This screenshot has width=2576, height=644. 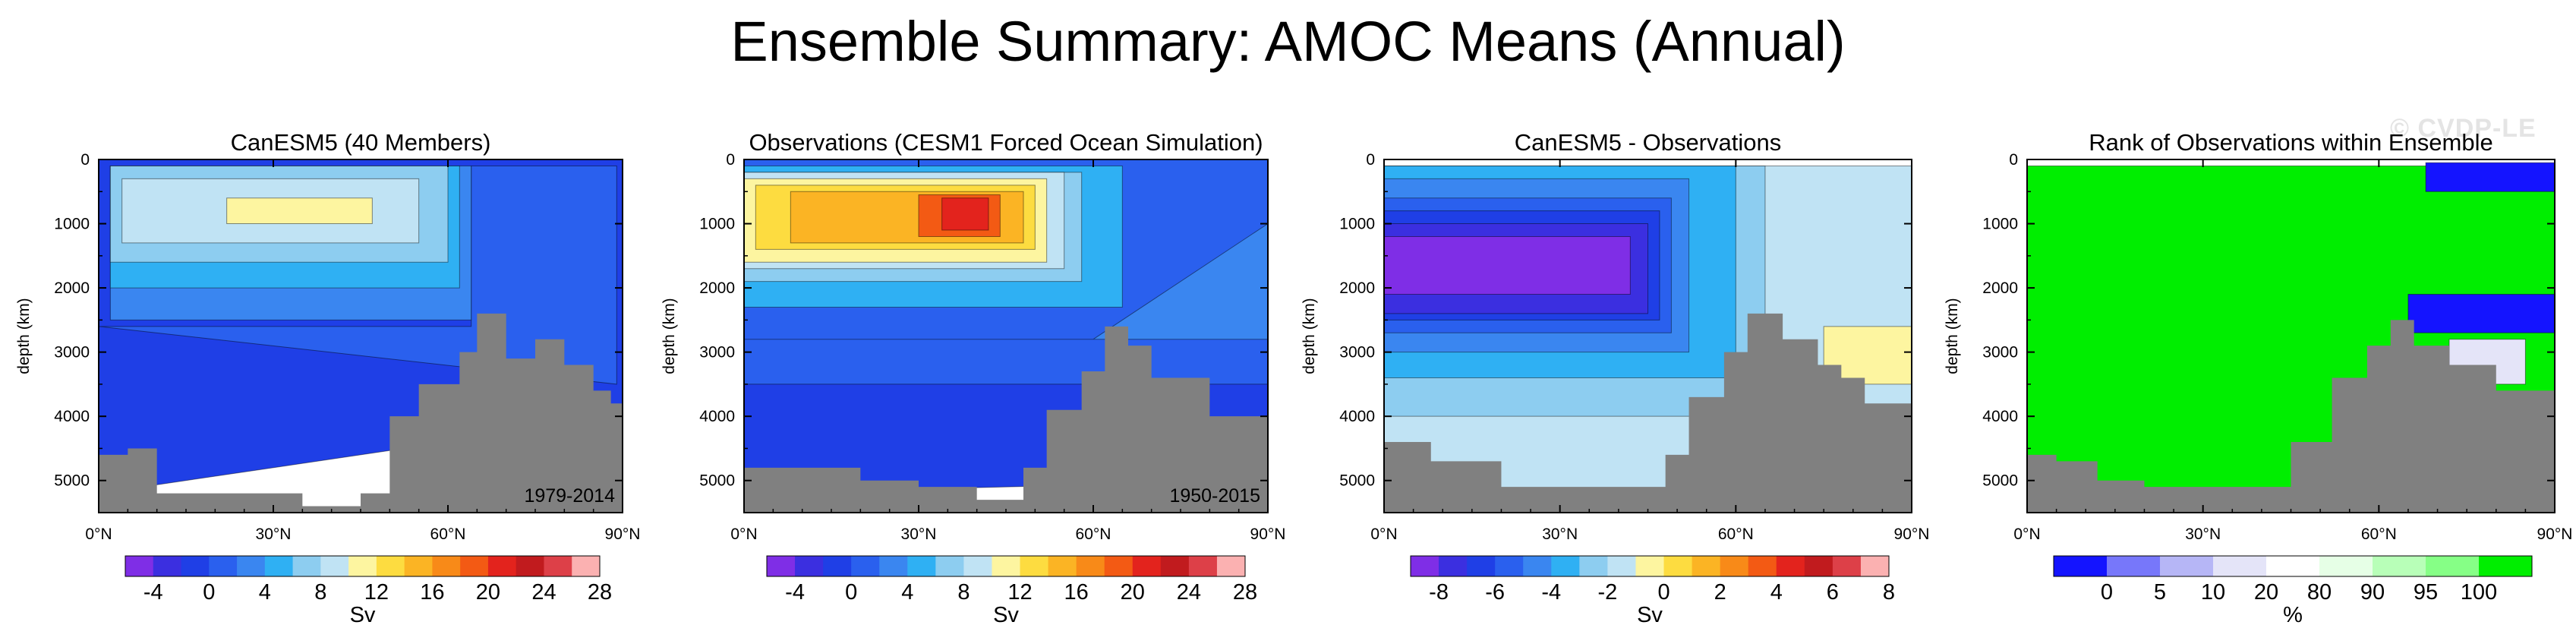 What do you see at coordinates (1608, 592) in the screenshot?
I see `colorbar-tick-label: -2` at bounding box center [1608, 592].